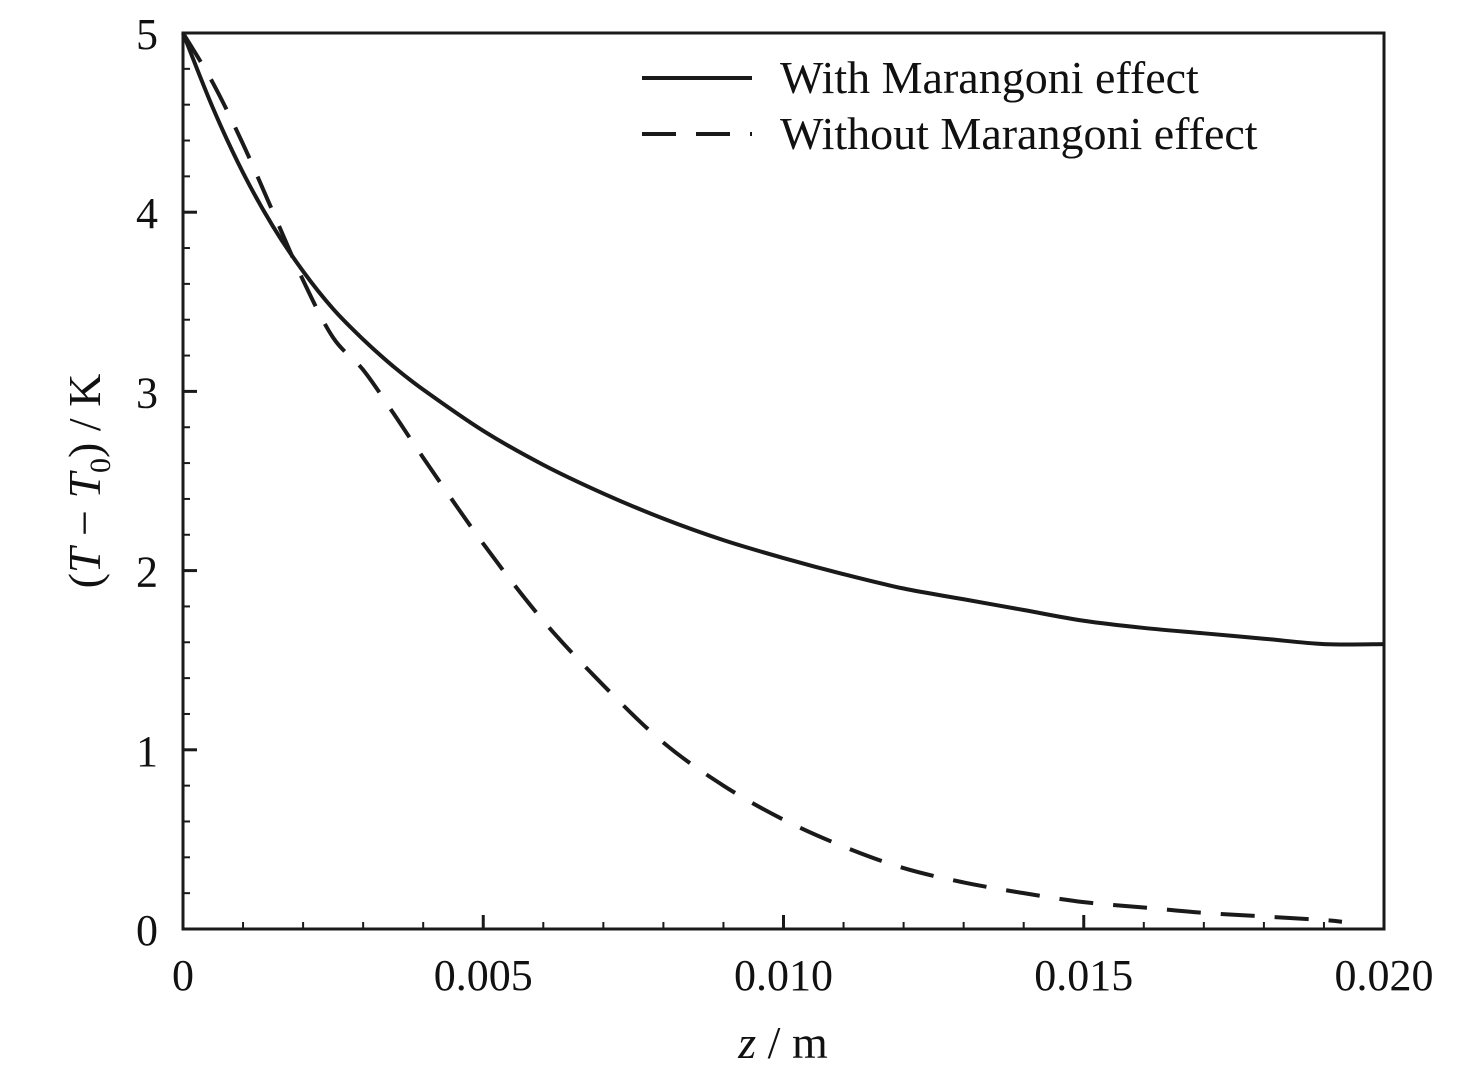 Image resolution: width=1476 pixels, height=1076 pixels. What do you see at coordinates (183, 975) in the screenshot?
I see `x-tick-label: 0` at bounding box center [183, 975].